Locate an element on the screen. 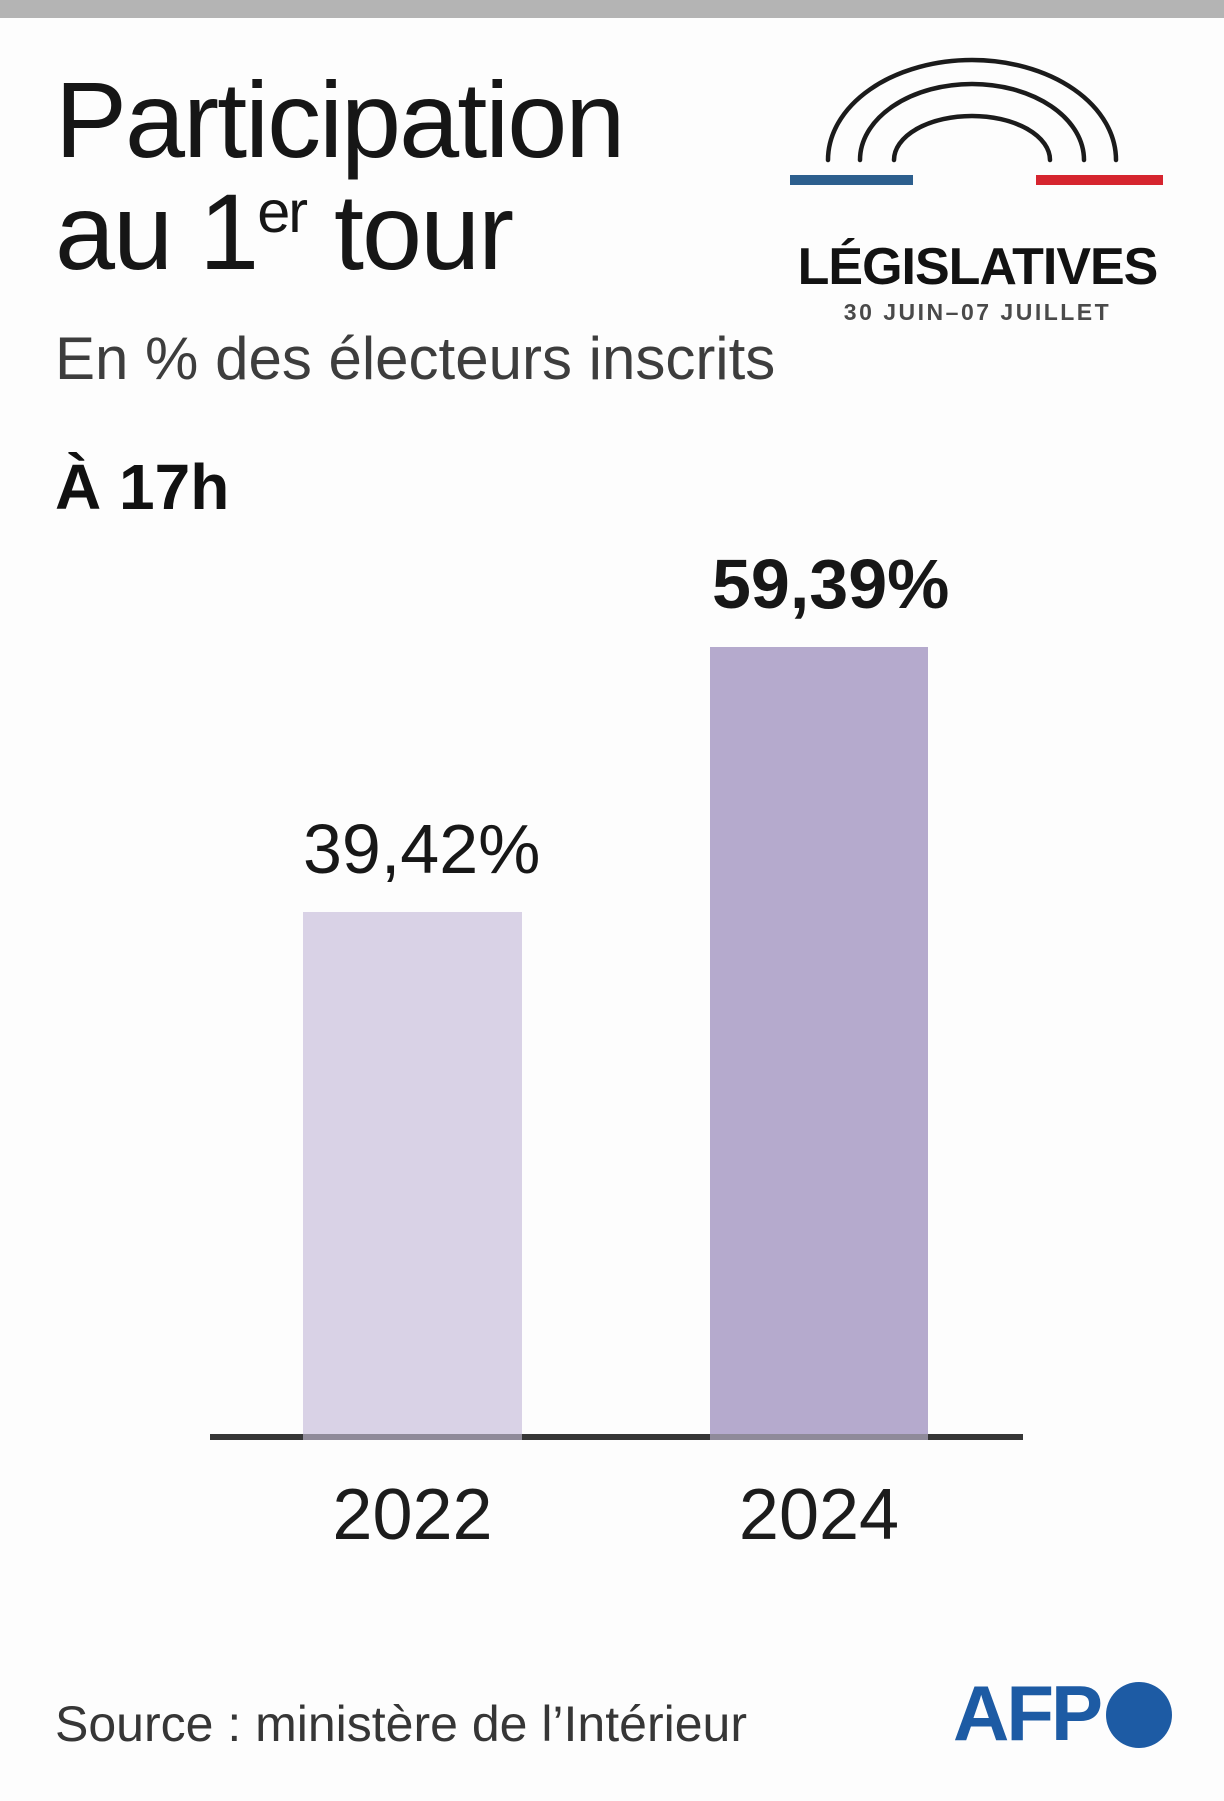  inner-arc is located at coordinates (972, 138).